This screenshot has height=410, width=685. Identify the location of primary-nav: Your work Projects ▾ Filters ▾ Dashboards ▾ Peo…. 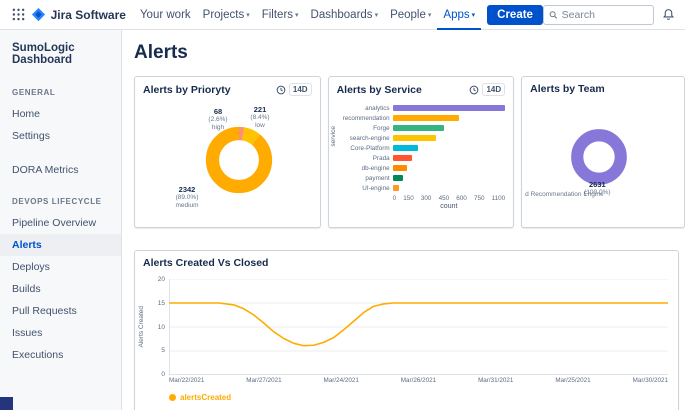
(307, 15).